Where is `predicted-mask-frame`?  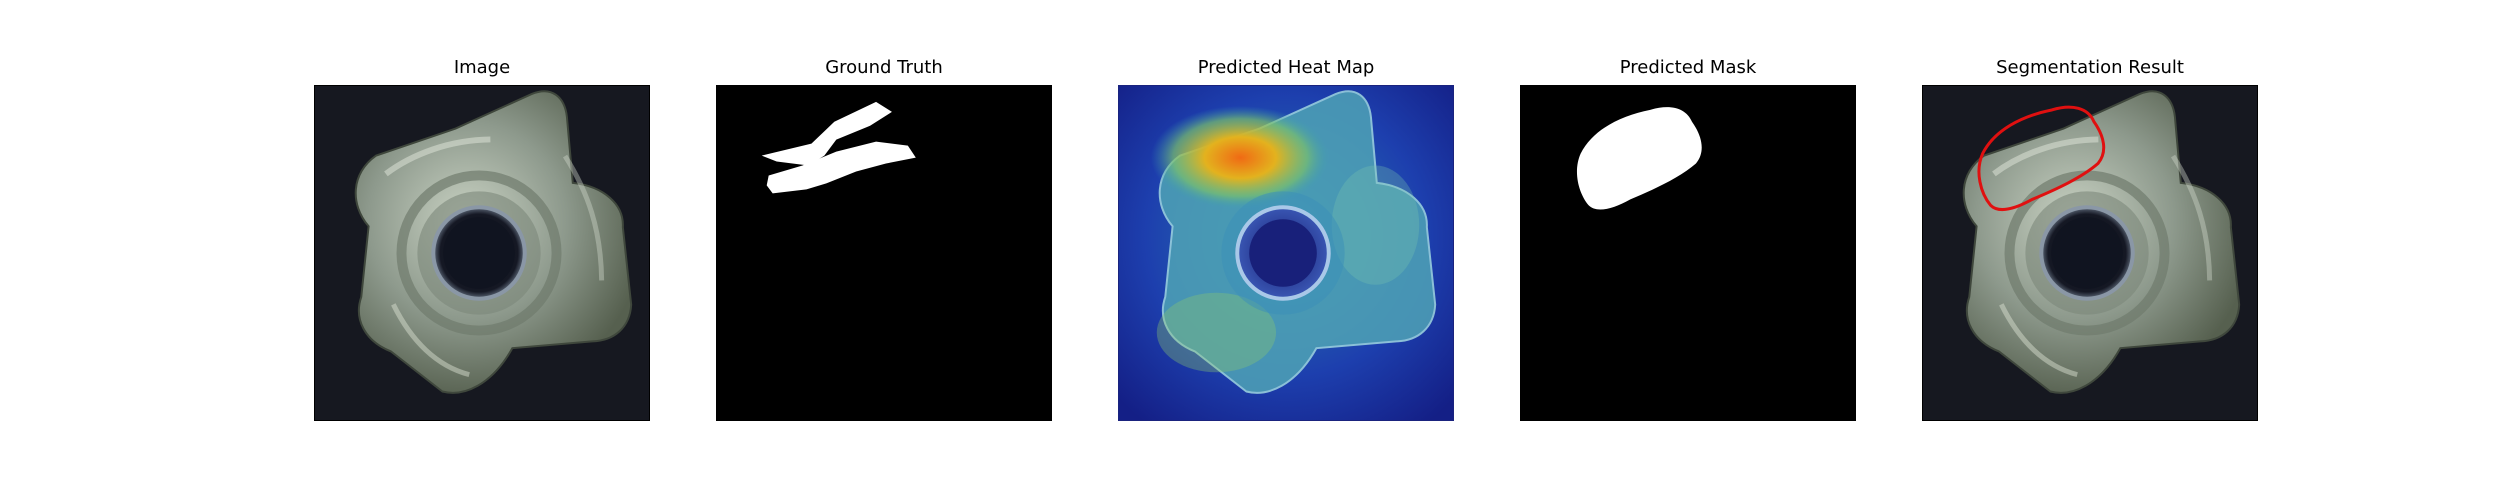 predicted-mask-frame is located at coordinates (1688, 253).